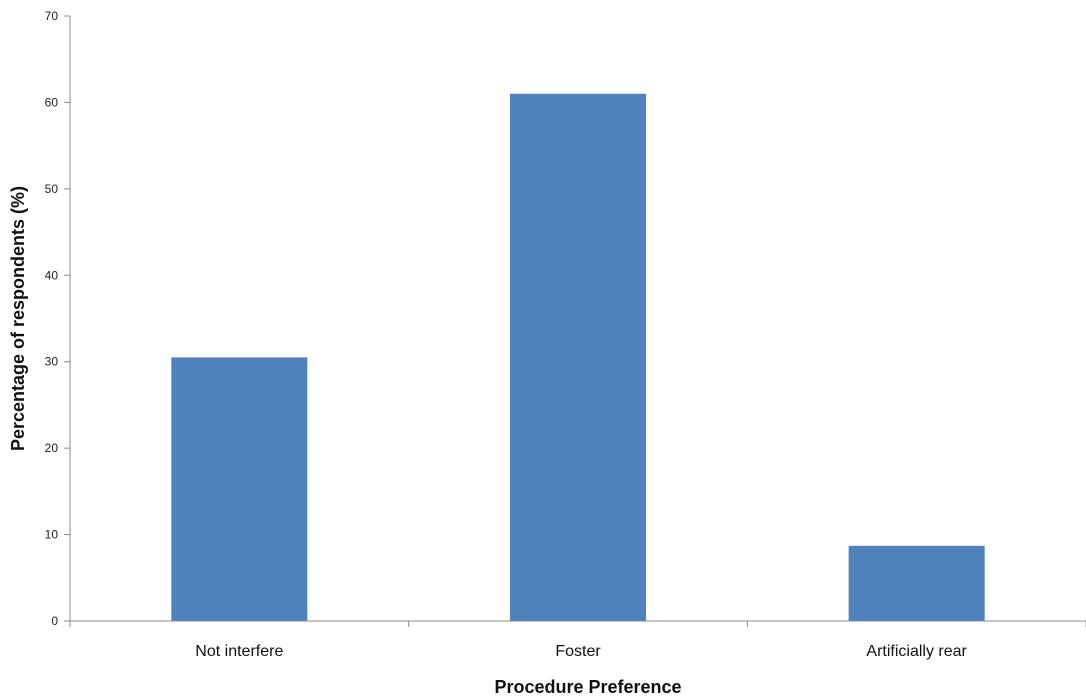 The image size is (1086, 700). I want to click on x-tick-label: Not interfere, so click(239, 651).